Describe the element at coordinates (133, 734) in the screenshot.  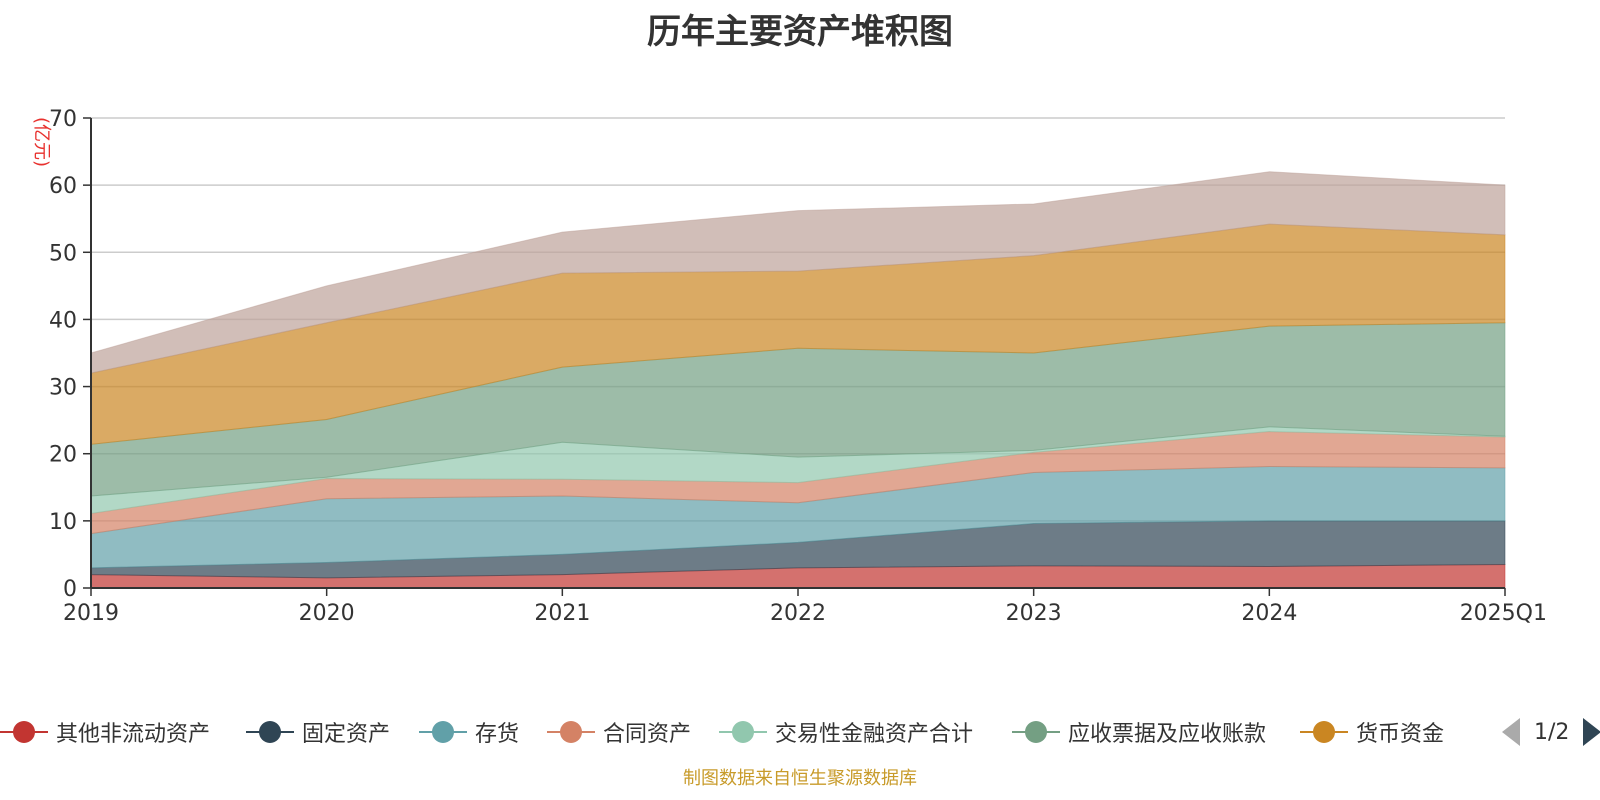
I see `legend-label: 其他非流动资产` at that location.